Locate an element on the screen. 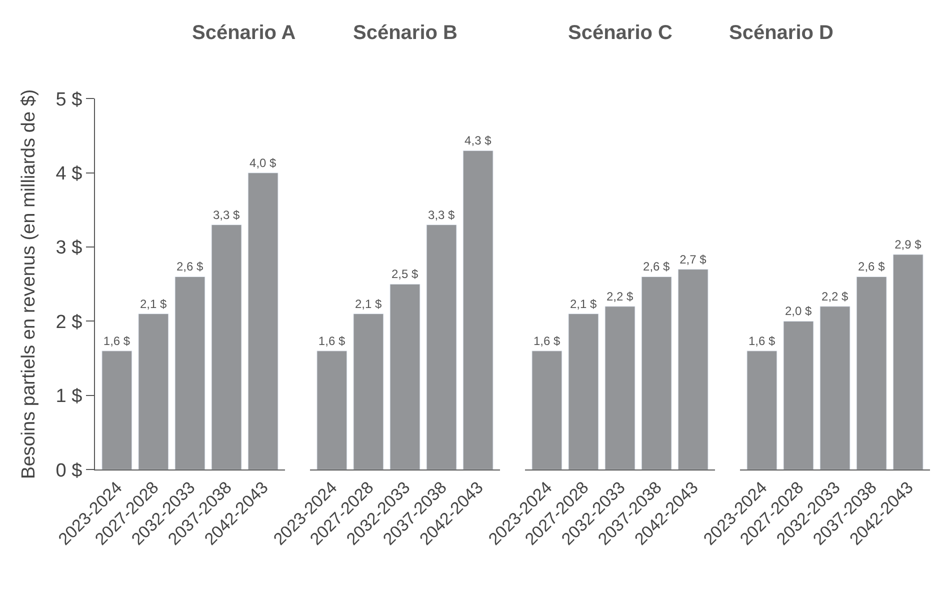  chart-title: Scénario D is located at coordinates (781, 33).